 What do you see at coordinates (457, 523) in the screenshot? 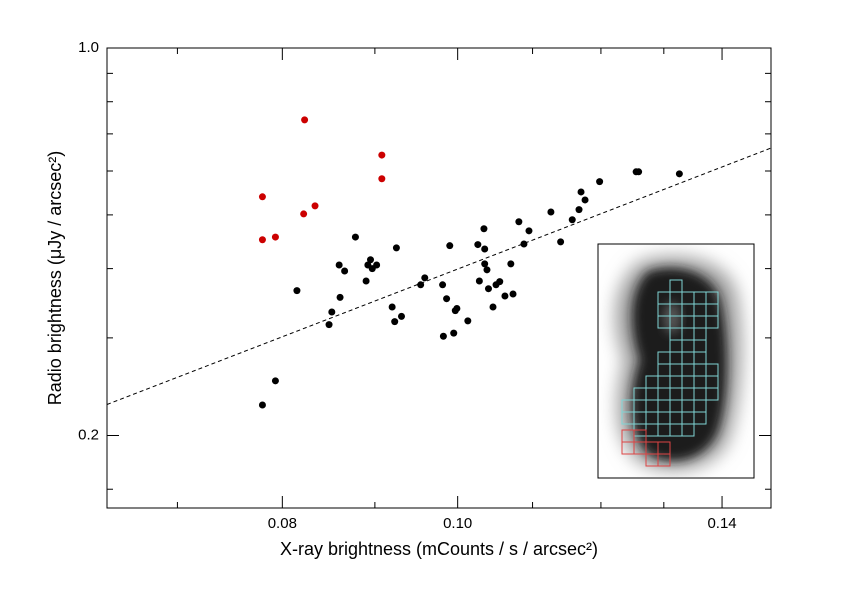
I see `x-tick-label: 0.10` at bounding box center [457, 523].